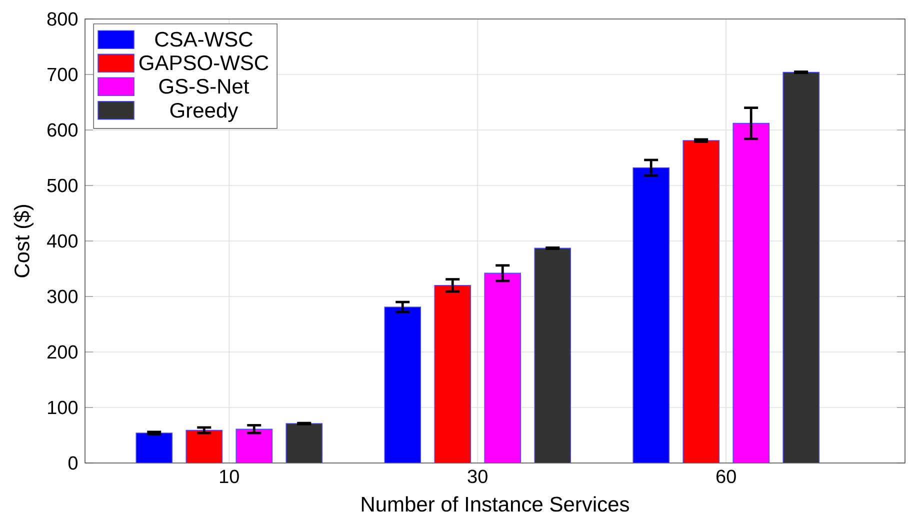  What do you see at coordinates (73, 463) in the screenshot?
I see `y-tick-label: 0` at bounding box center [73, 463].